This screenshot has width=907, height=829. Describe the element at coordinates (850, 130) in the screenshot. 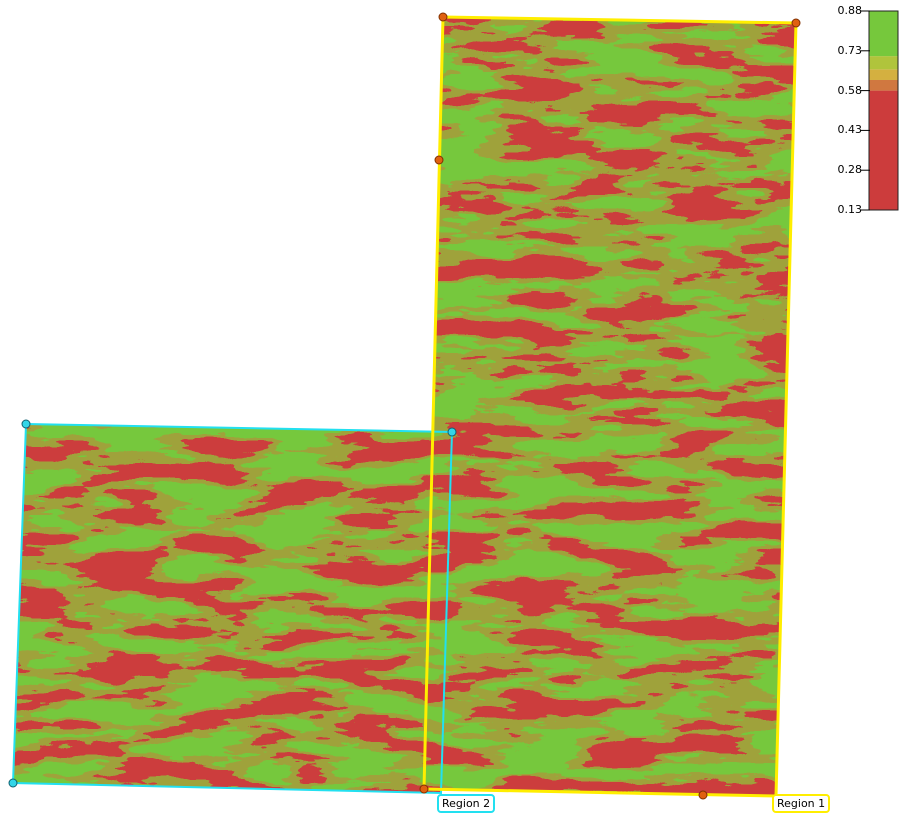

I see `legend-tick-label: 0.43` at that location.